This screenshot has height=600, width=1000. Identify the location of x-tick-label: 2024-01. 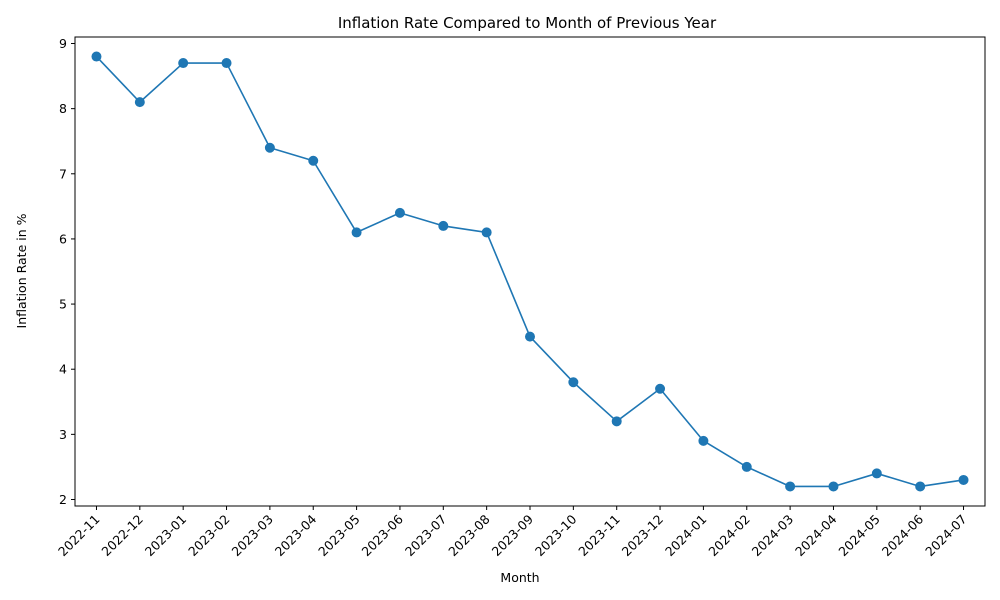
(686, 536).